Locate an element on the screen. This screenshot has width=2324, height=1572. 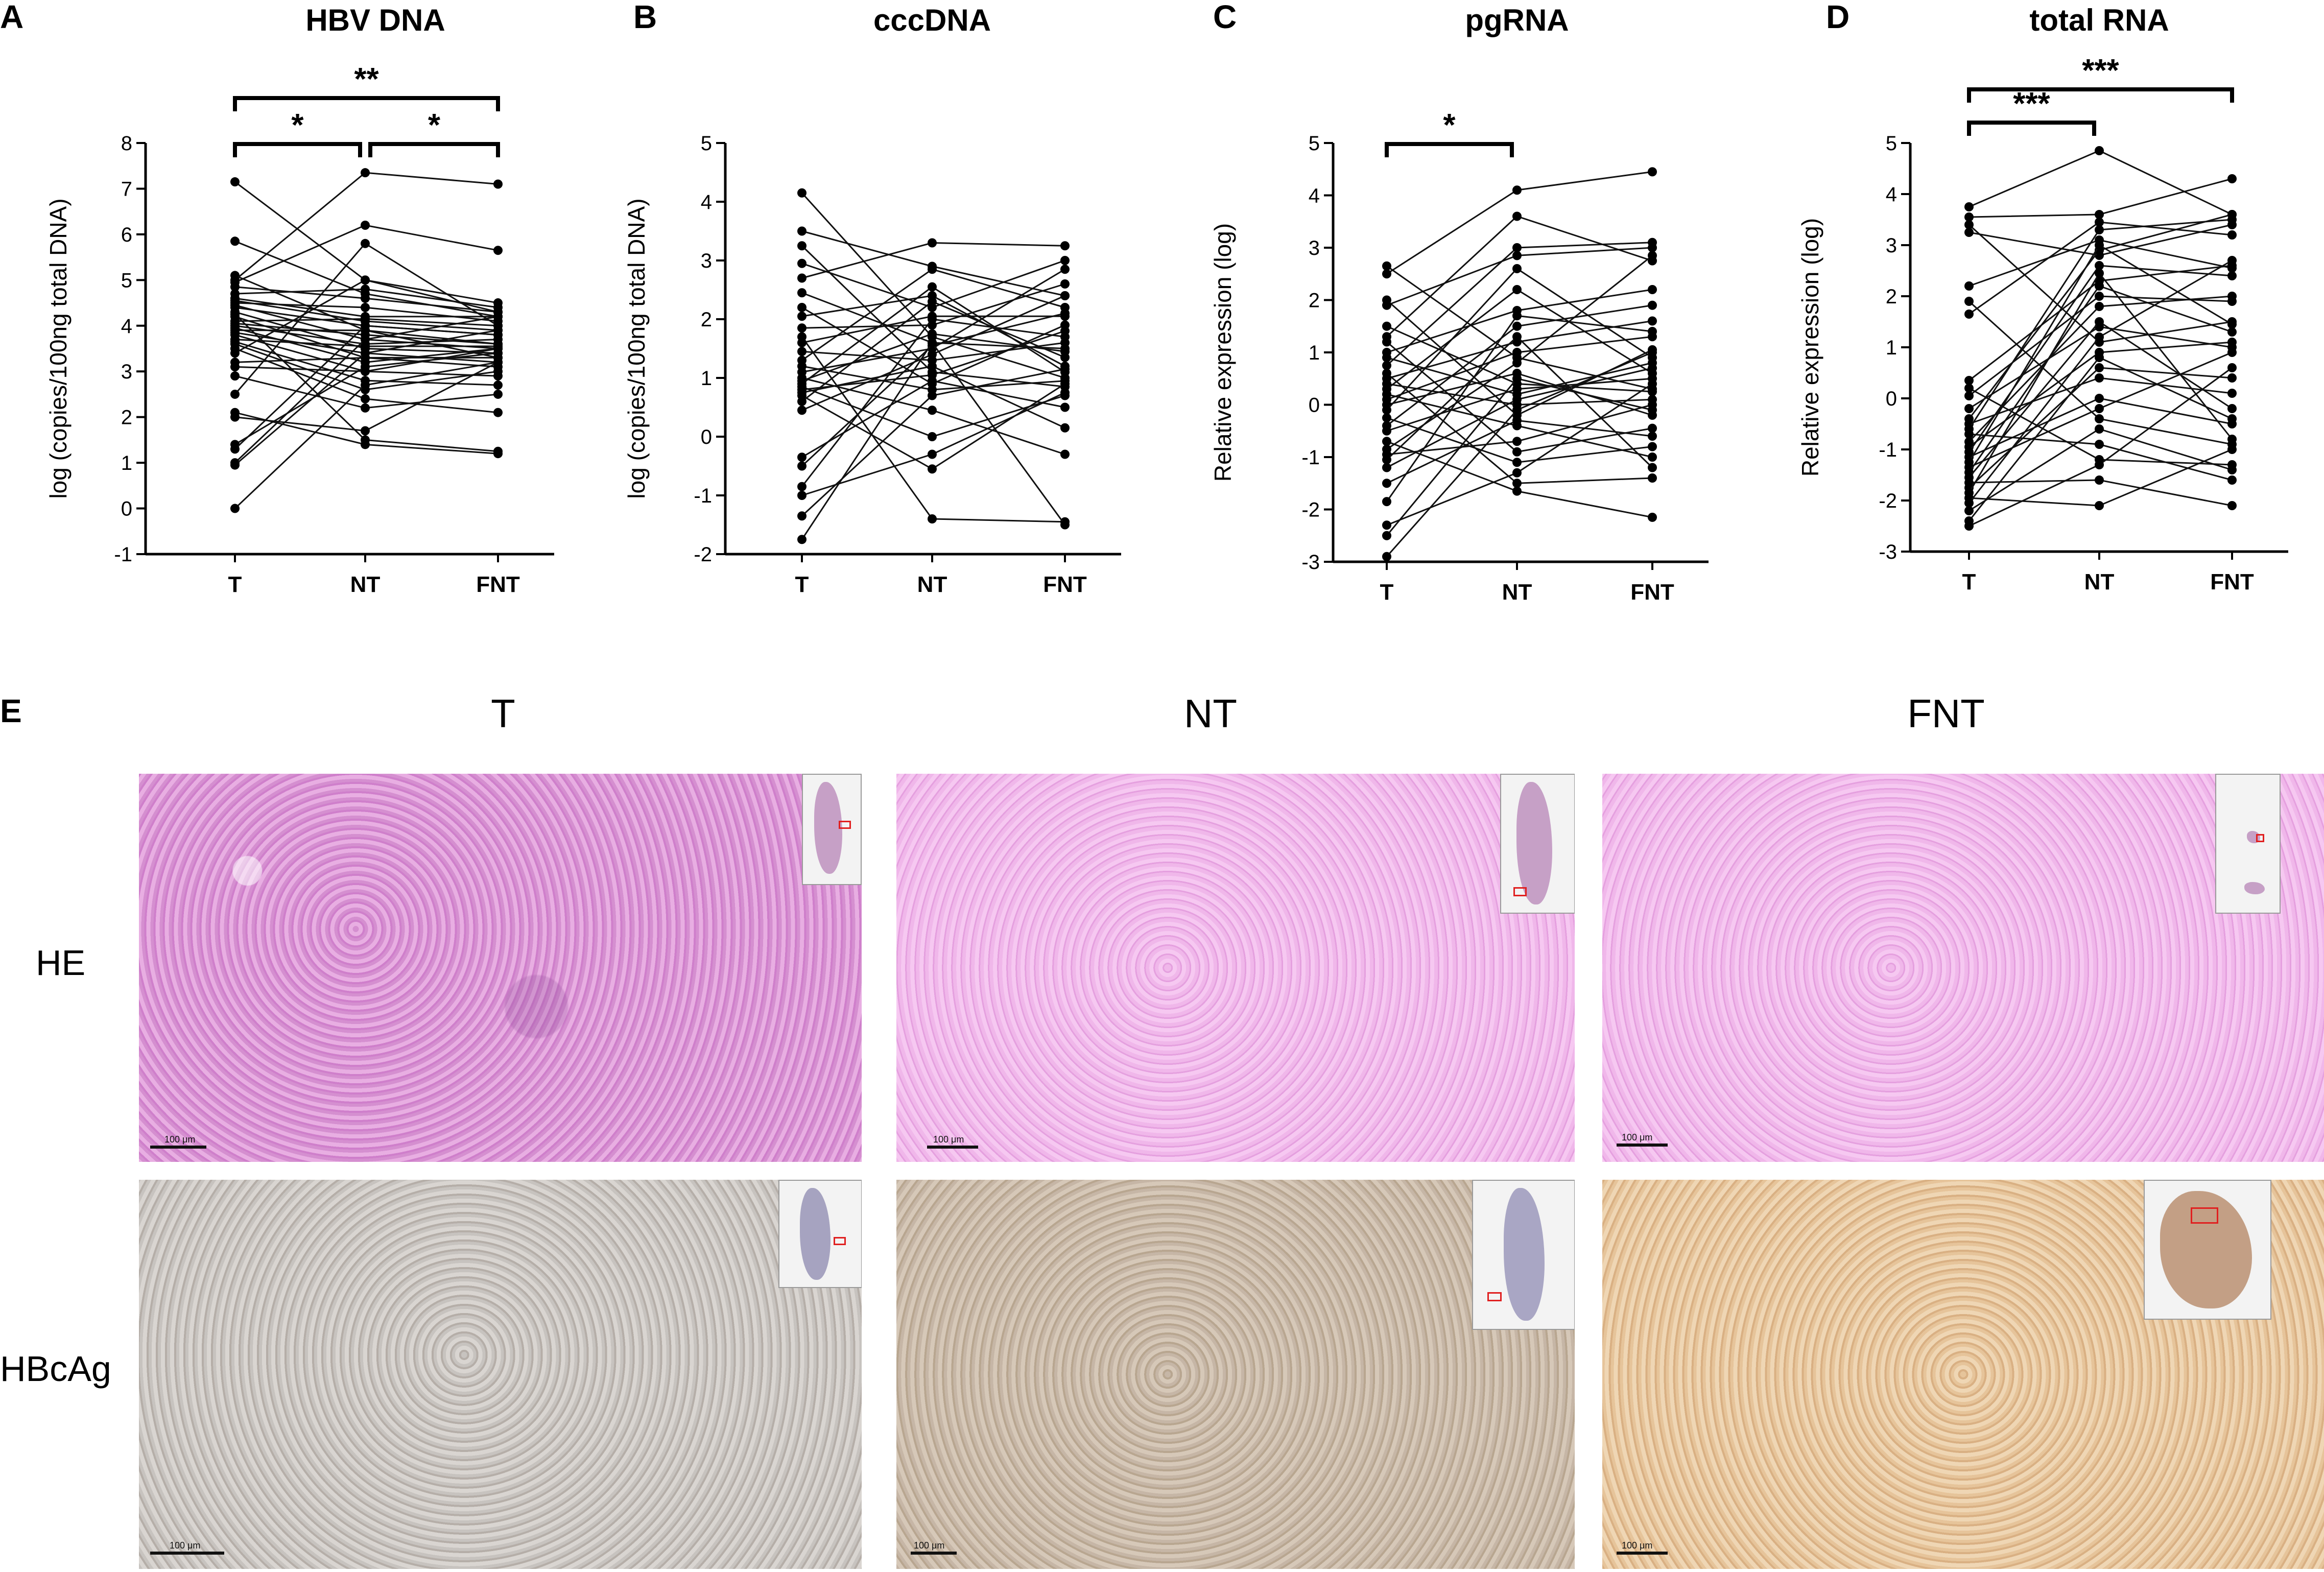
y-tick-label: 2 is located at coordinates (126, 418).